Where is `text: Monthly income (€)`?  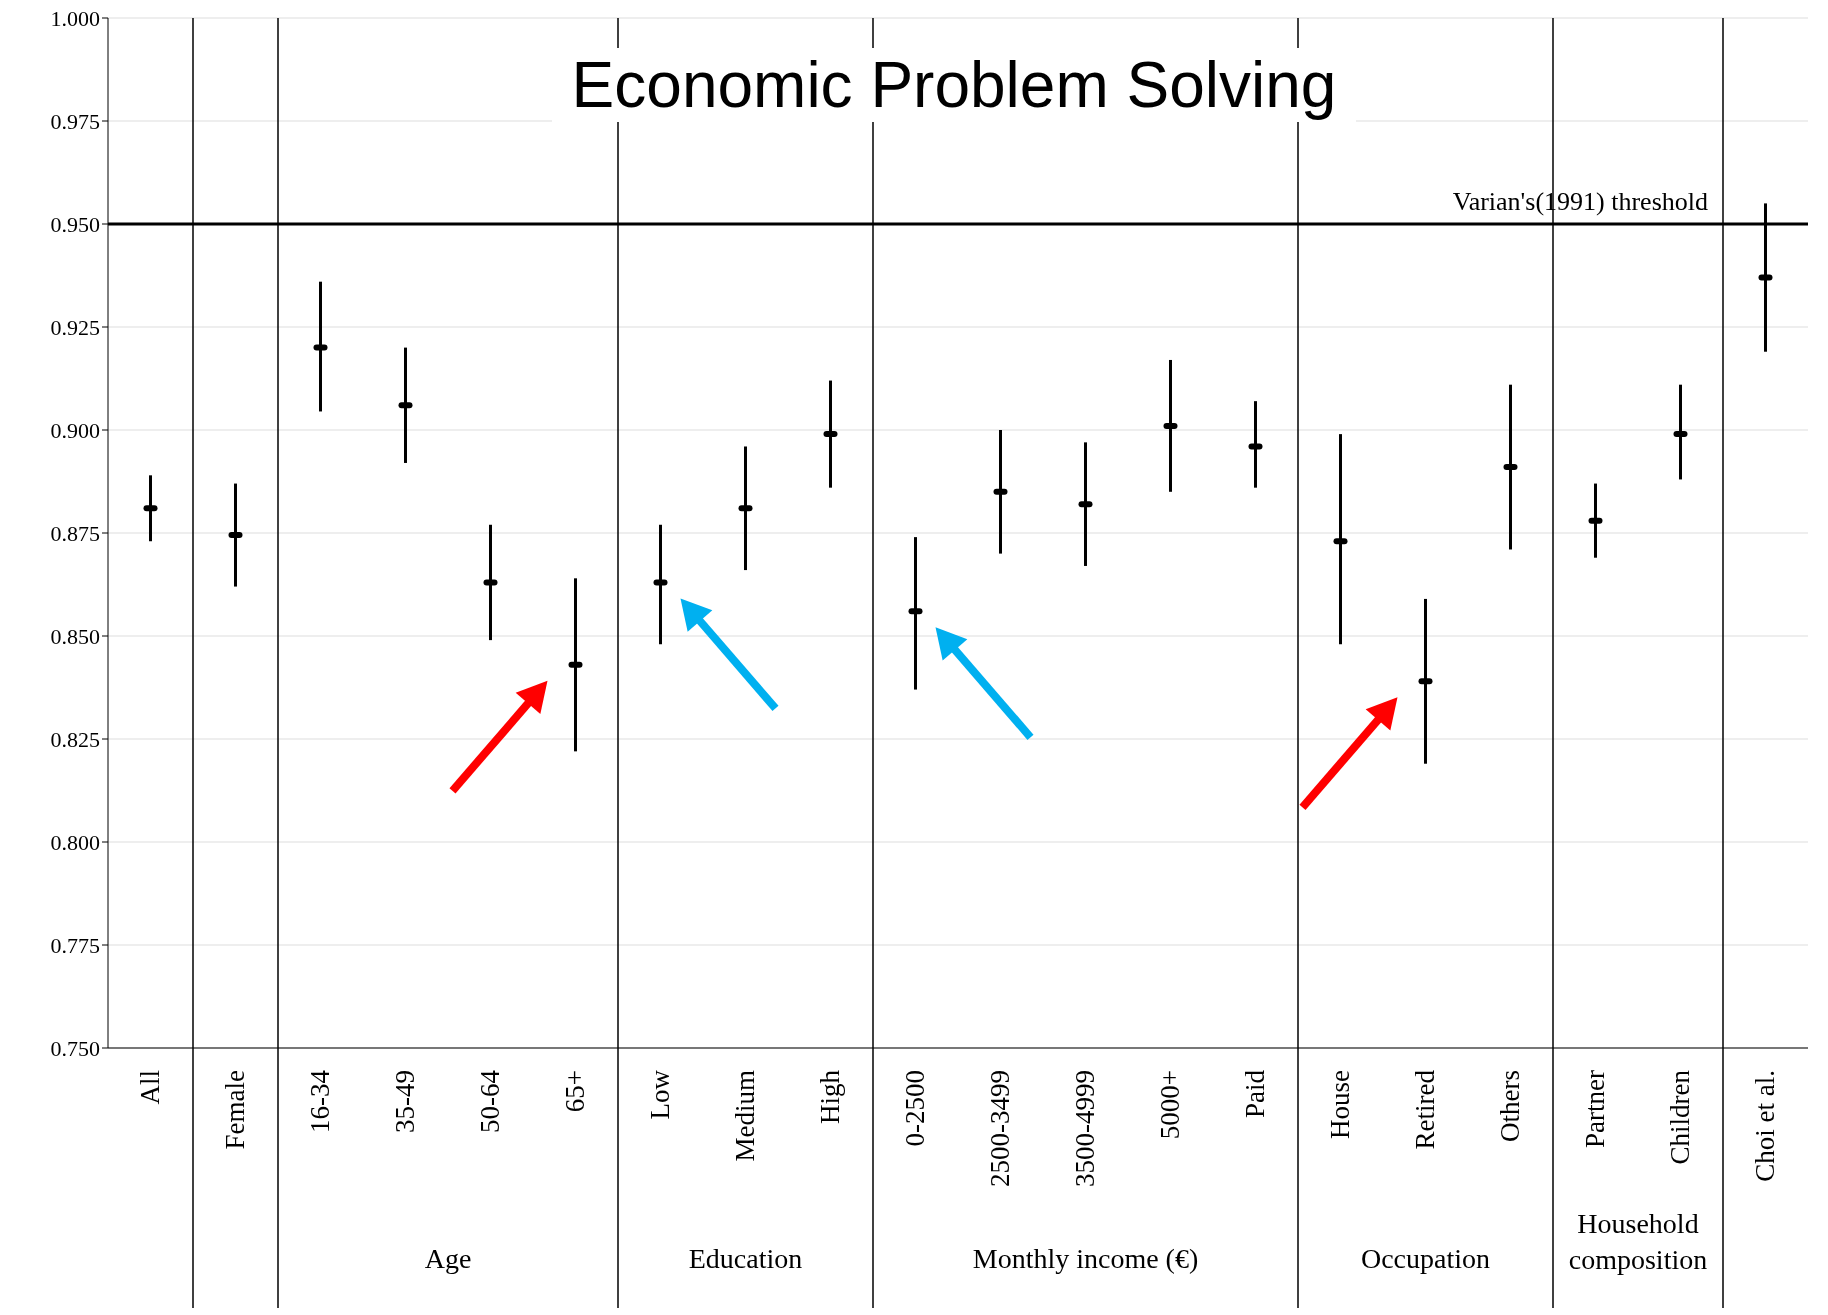
text: Monthly income (€) is located at coordinates (1085, 1258).